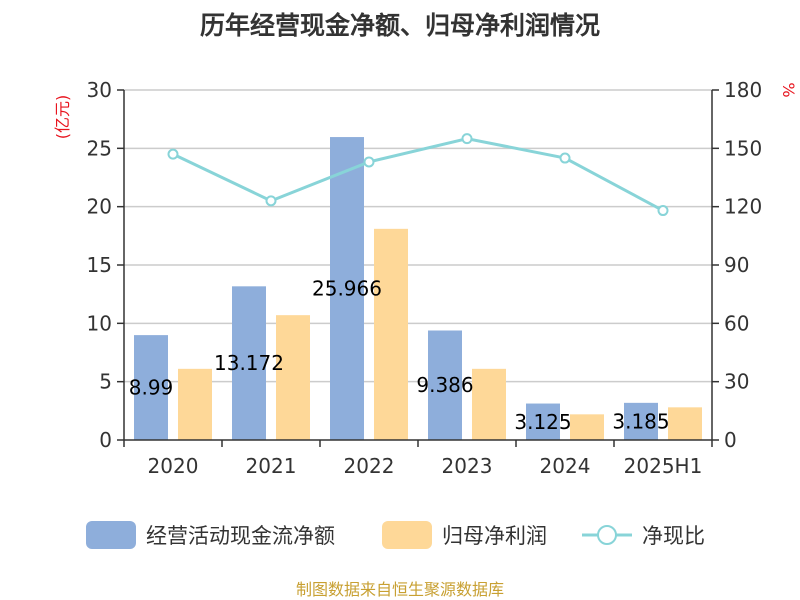 This screenshot has width=800, height=600. I want to click on bar-data-label: 3.125, so click(542, 422).